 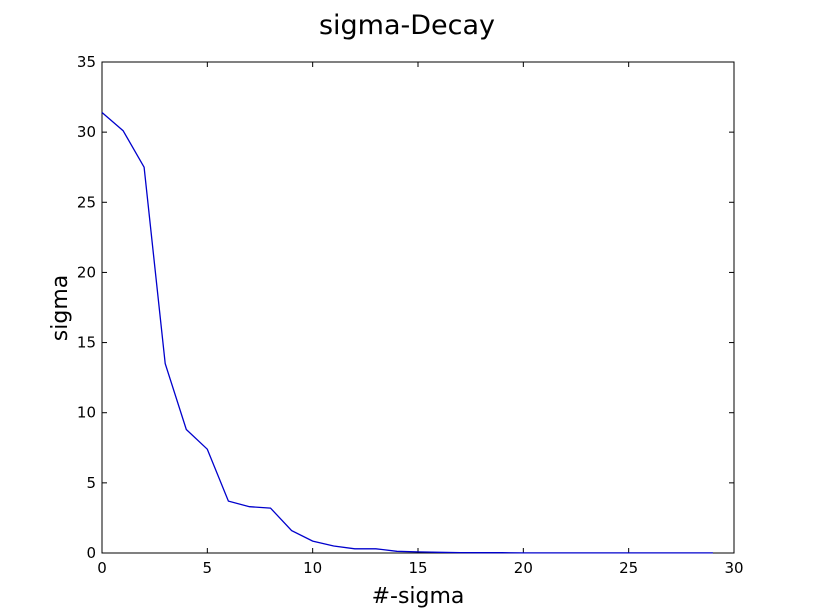 I want to click on y-tick-label: 35, so click(x=86, y=62).